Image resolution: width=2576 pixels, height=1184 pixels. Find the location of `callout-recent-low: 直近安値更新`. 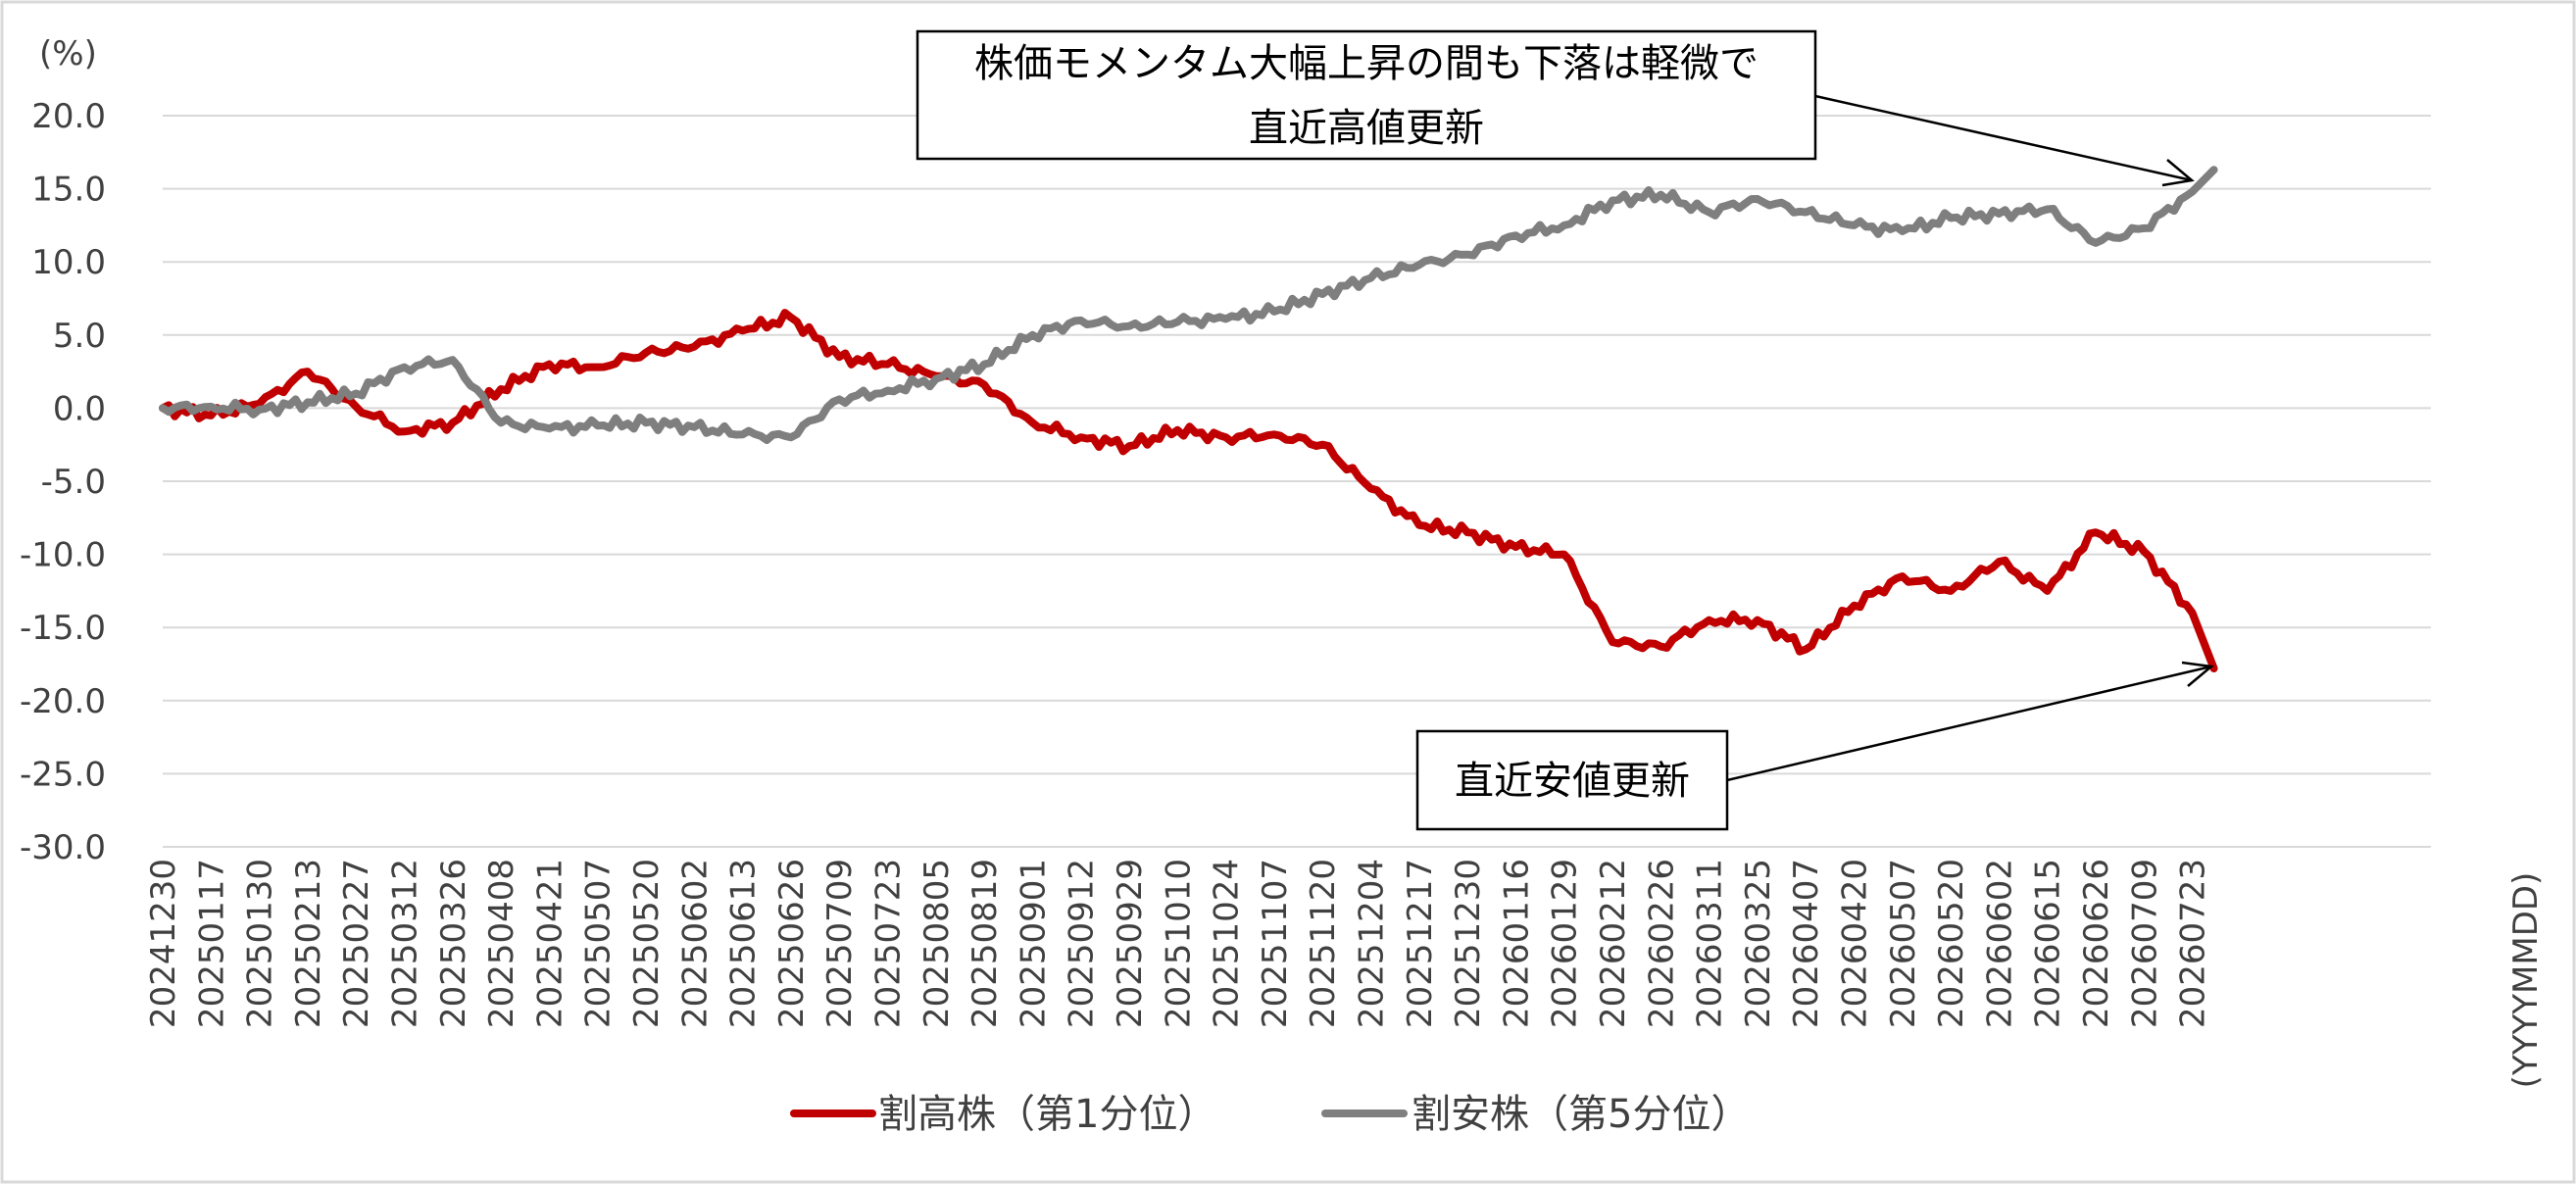

callout-recent-low: 直近安値更新 is located at coordinates (1814, 746).